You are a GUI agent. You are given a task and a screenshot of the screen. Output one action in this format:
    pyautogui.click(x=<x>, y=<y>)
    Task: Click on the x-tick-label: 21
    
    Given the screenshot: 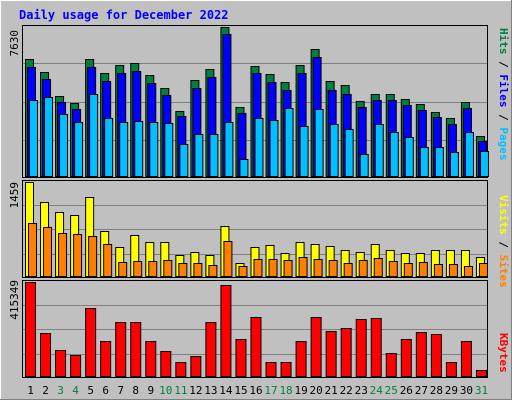 What is the action you would take?
    pyautogui.click(x=331, y=390)
    